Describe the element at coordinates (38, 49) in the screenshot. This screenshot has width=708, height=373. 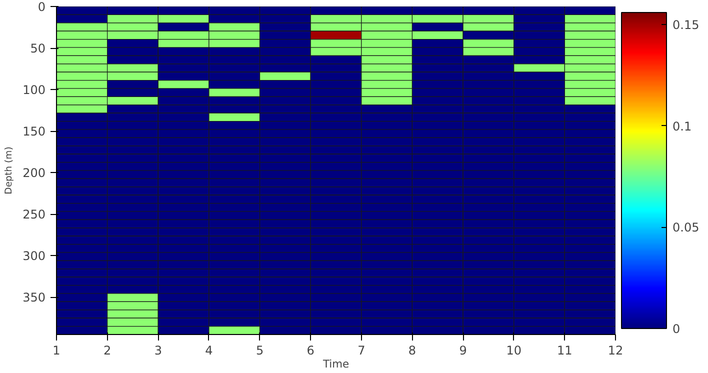
I see `y-tick-label: 50` at that location.